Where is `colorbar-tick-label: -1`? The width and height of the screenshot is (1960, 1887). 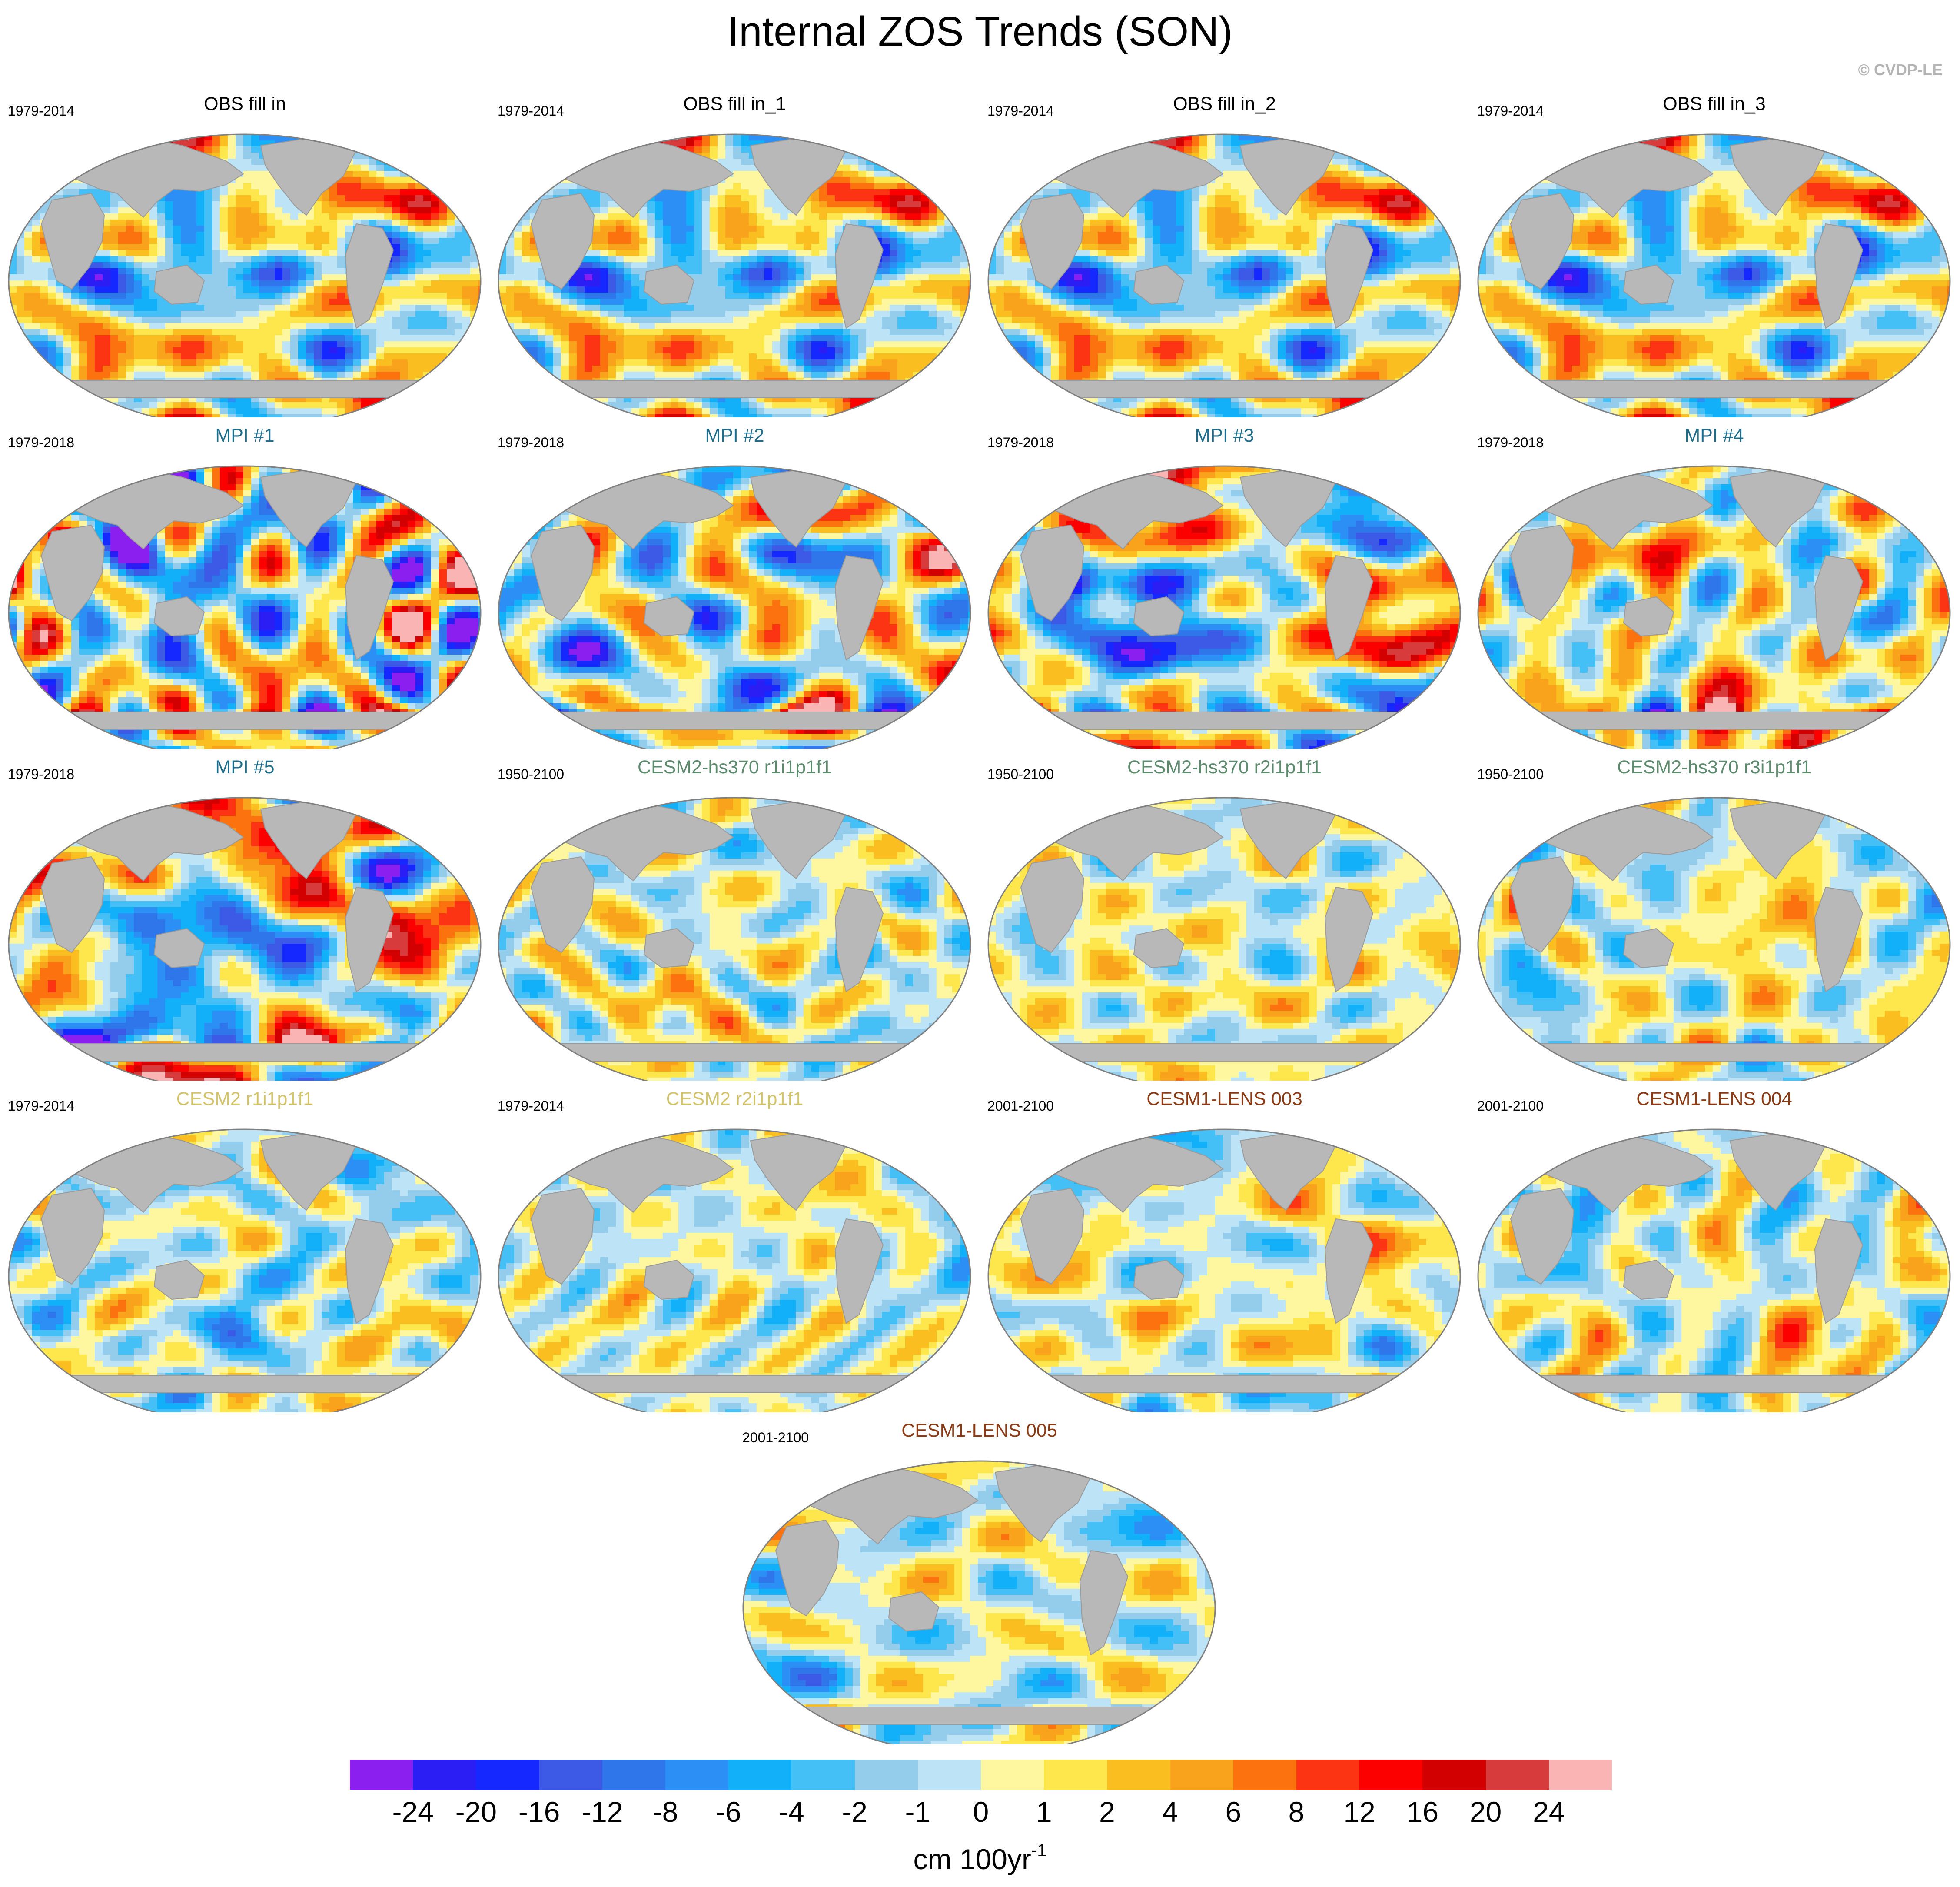
colorbar-tick-label: -1 is located at coordinates (917, 1811).